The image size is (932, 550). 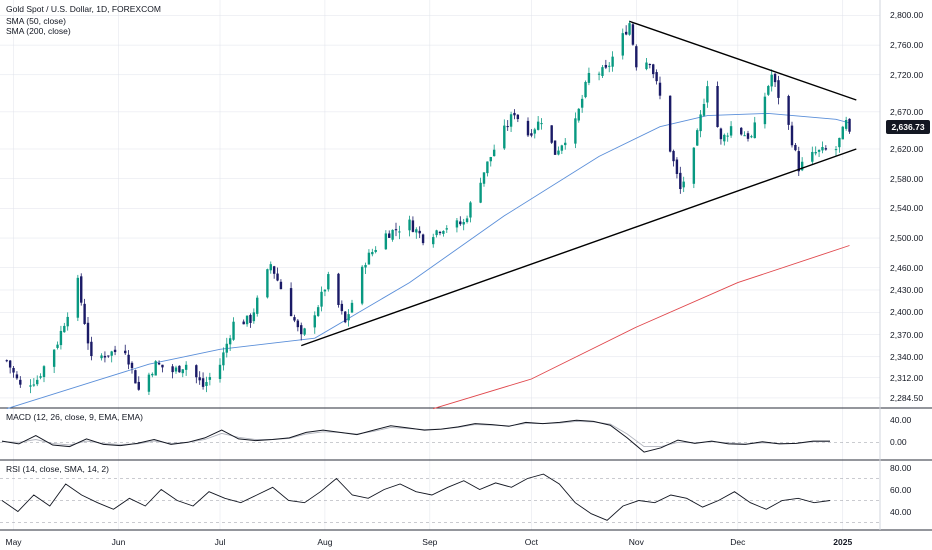 I want to click on price-tick-label: 2,370.00, so click(x=907, y=334).